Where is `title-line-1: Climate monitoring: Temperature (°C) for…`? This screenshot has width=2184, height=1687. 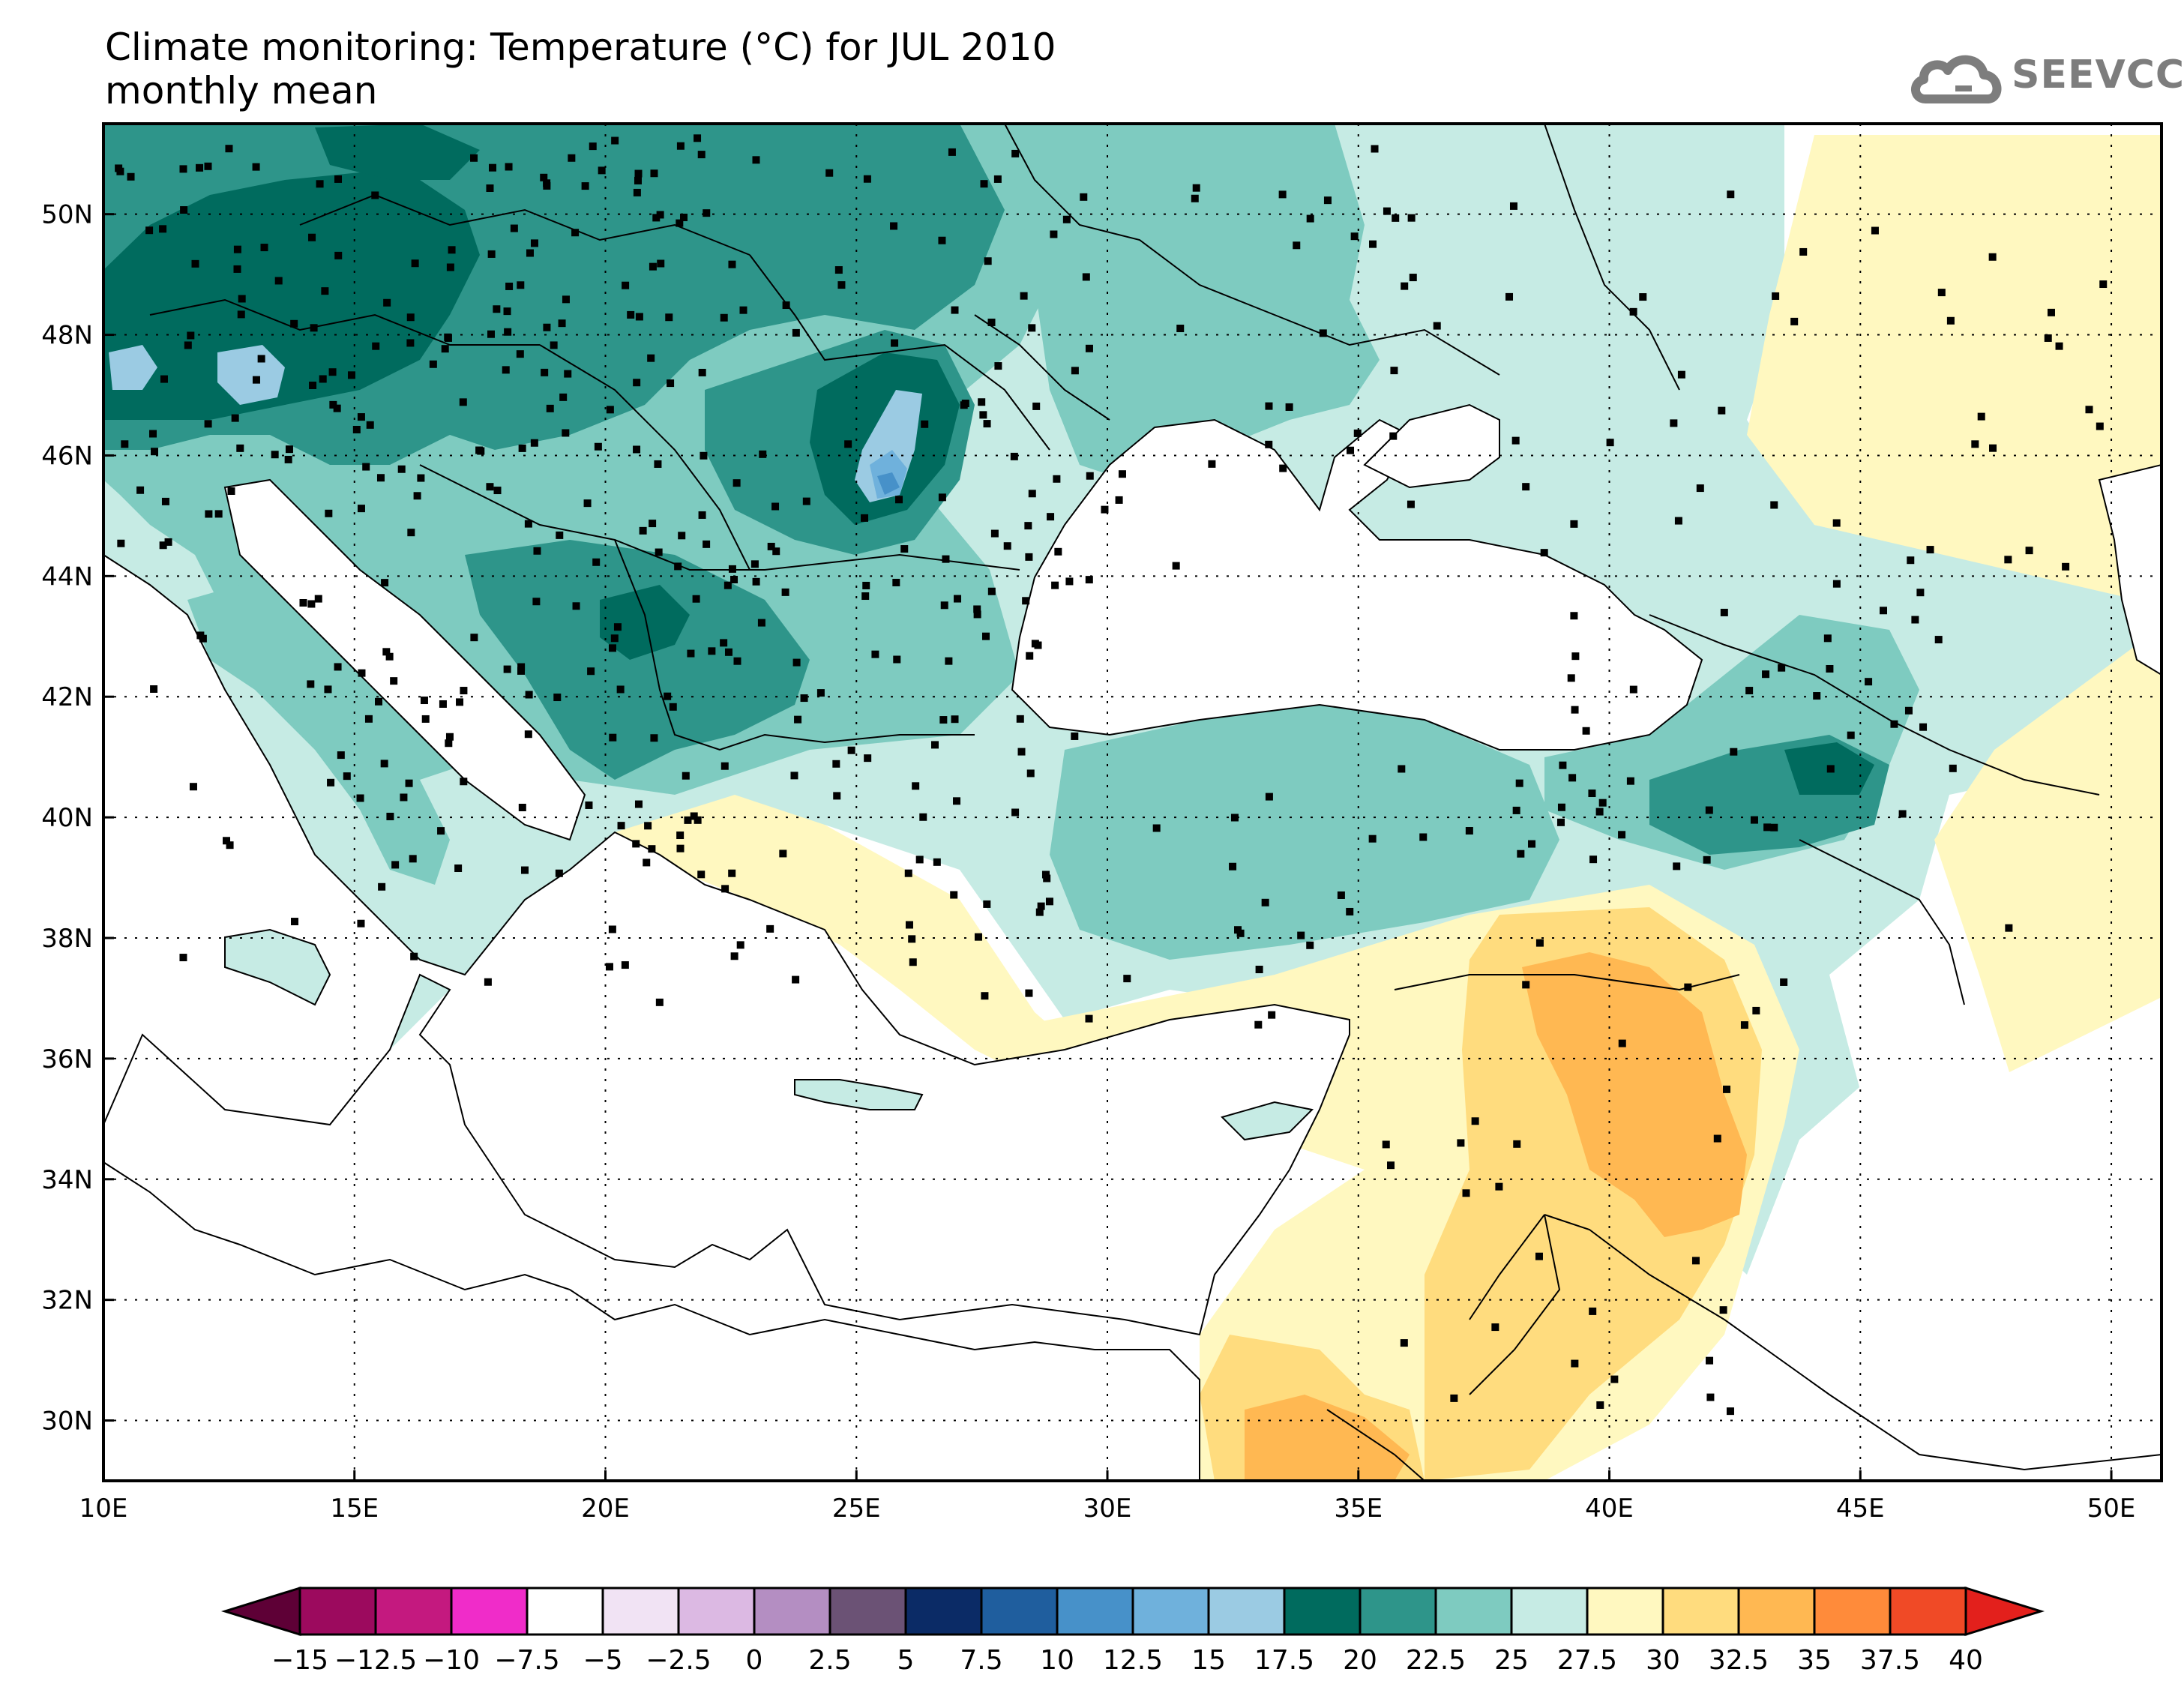
title-line-1: Climate monitoring: Temperature (°C) for… is located at coordinates (580, 47).